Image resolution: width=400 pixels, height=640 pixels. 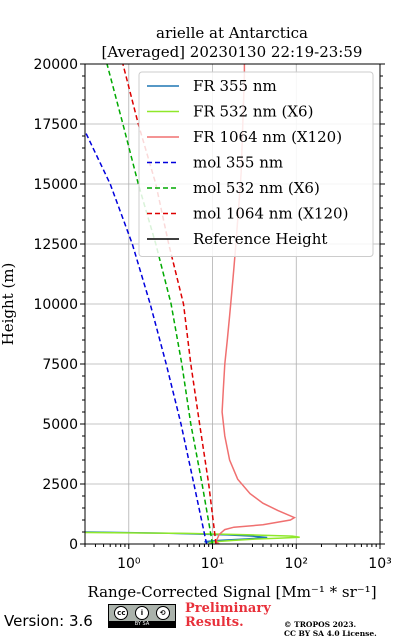 I want to click on x-tick-label: 10², so click(x=296, y=564).